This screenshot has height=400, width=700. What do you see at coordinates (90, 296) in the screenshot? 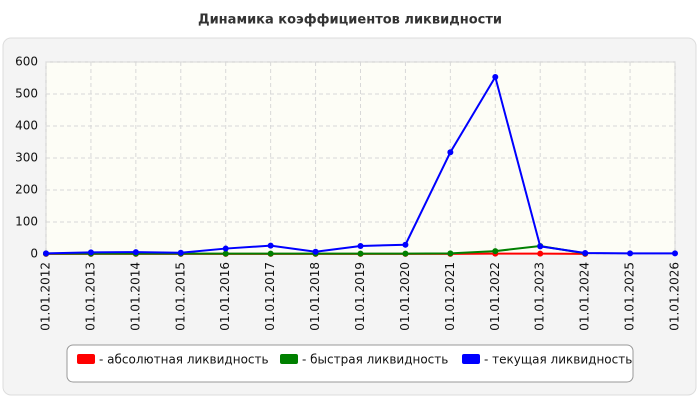
I see `x-tick-label: 01.01.2013` at bounding box center [90, 296].